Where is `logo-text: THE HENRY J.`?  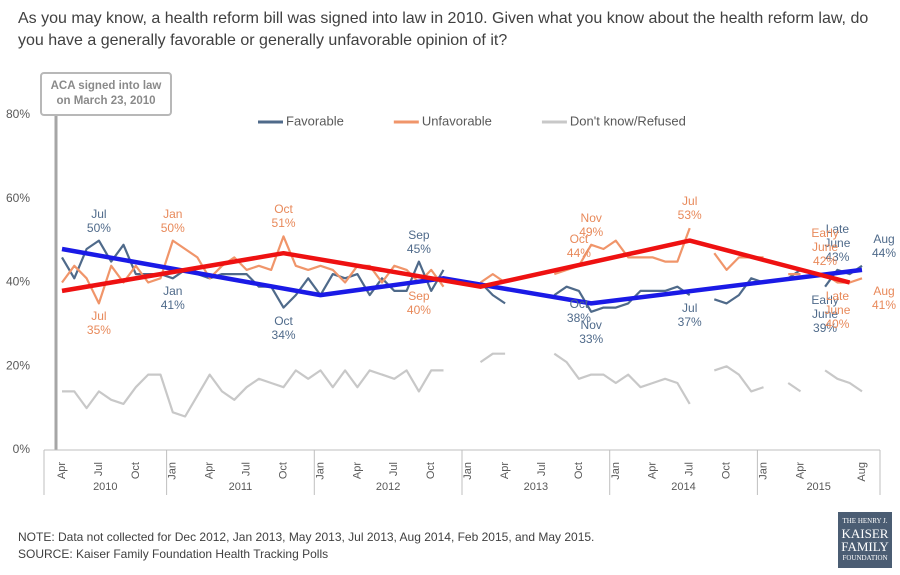
logo-text: THE HENRY J. is located at coordinates (865, 521).